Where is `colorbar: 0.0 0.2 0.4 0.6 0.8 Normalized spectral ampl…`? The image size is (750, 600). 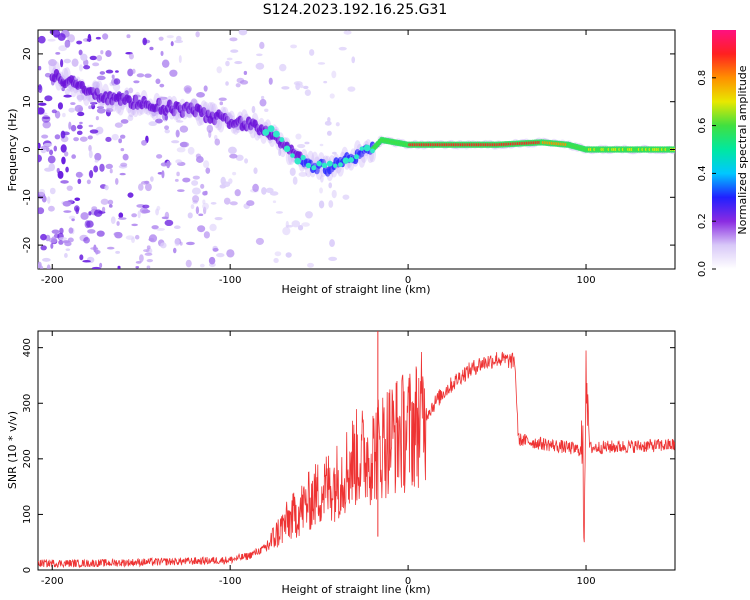
colorbar: 0.0 0.2 0.4 0.6 0.8 Normalized spectral ampl… is located at coordinates (723, 153).